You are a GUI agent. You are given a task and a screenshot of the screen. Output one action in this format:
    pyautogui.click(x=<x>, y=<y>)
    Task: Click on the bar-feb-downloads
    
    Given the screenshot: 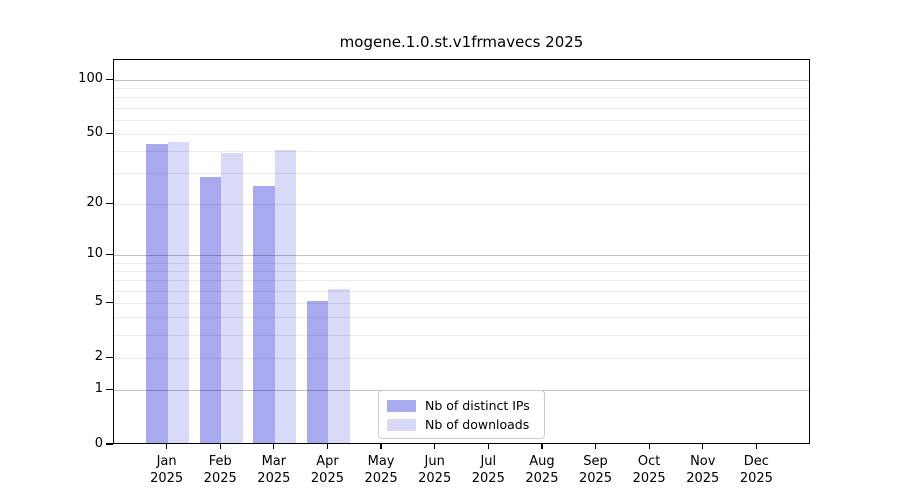 What is the action you would take?
    pyautogui.click(x=232, y=298)
    